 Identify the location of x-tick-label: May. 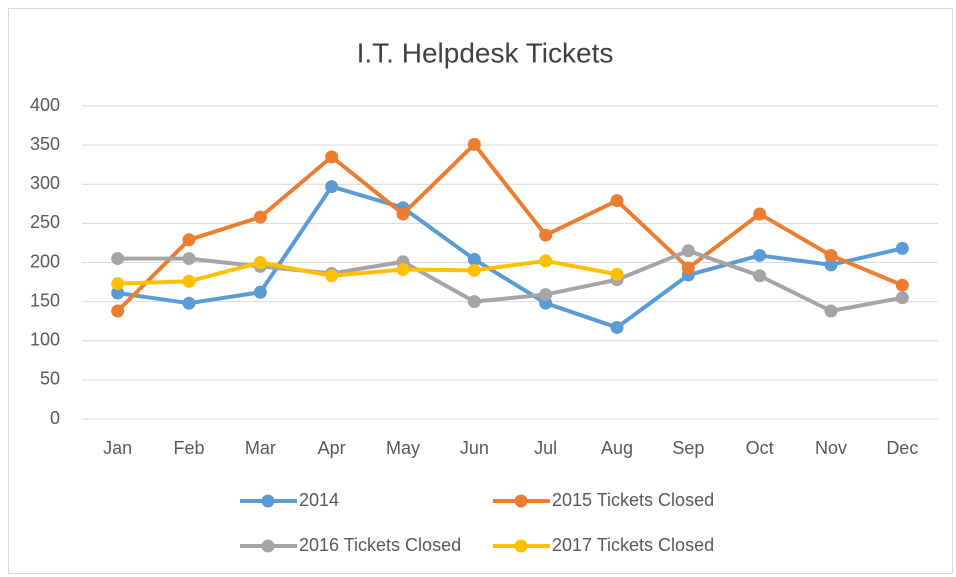
(403, 448).